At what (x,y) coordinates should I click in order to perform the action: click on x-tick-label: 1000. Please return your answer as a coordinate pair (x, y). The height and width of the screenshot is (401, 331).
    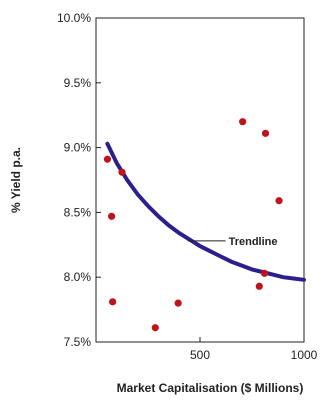
    Looking at the image, I should click on (304, 355).